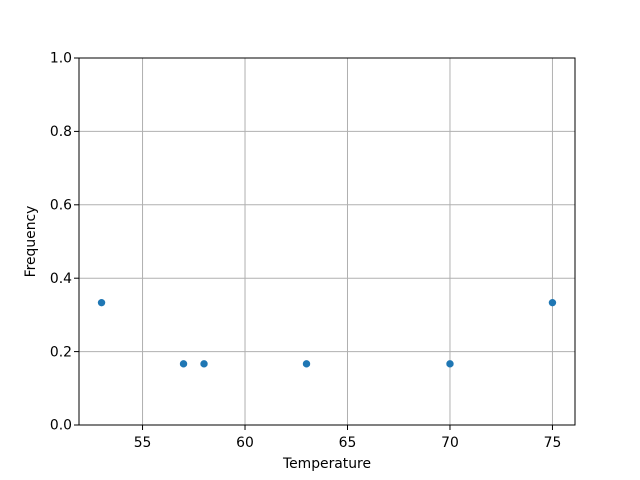 The width and height of the screenshot is (640, 480). I want to click on y-tick-label: 0.6, so click(61, 206).